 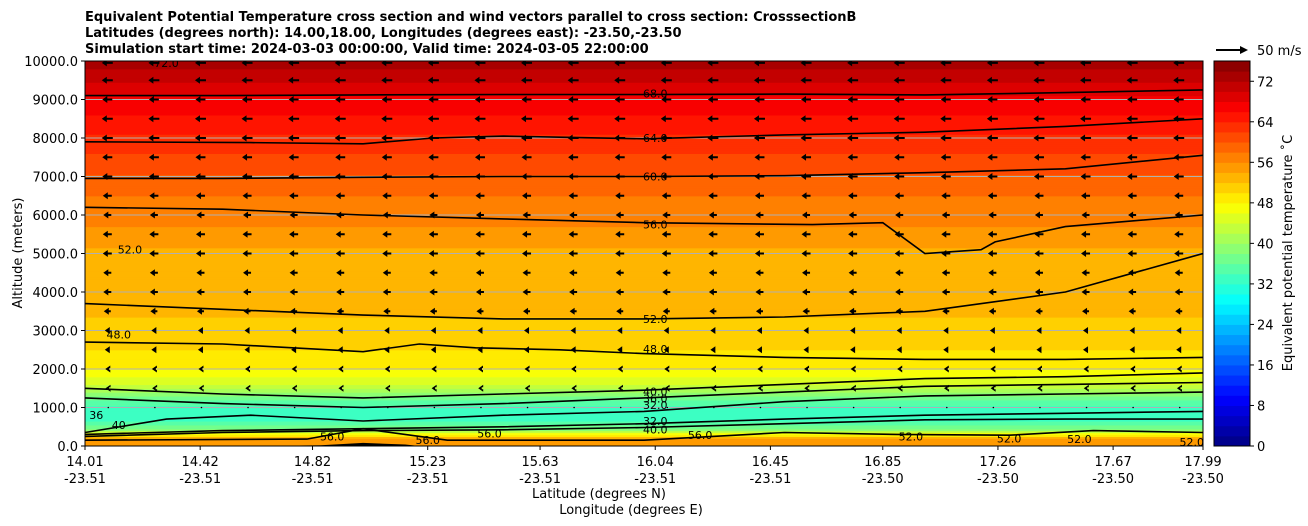 I want to click on contour-line, so click(x=644, y=385).